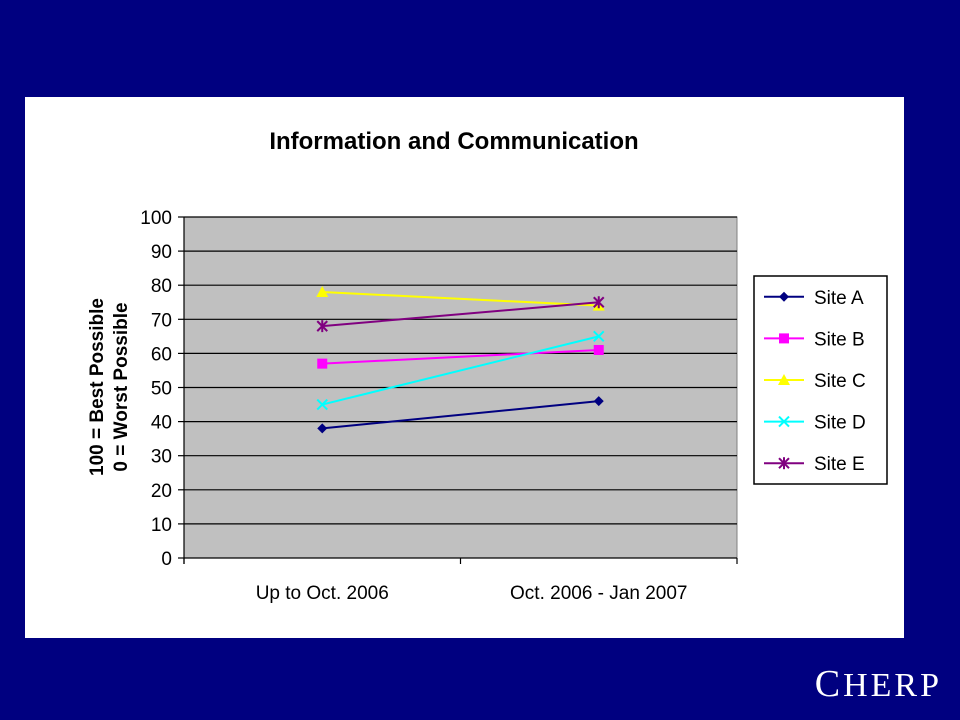  I want to click on legend-entry-label: Site E, so click(839, 464).